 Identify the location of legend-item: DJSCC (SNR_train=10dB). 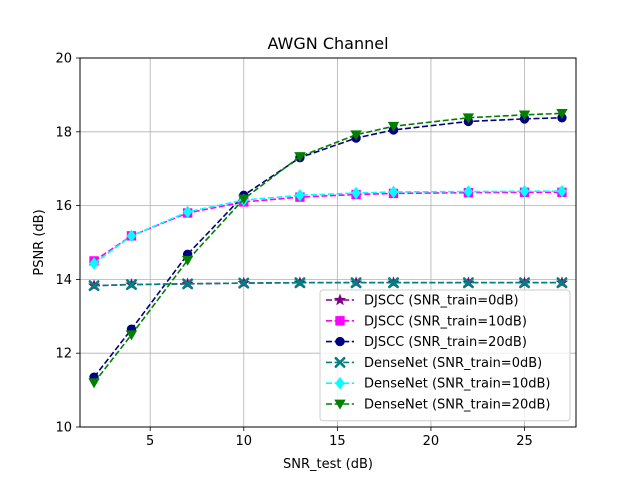
(426, 321).